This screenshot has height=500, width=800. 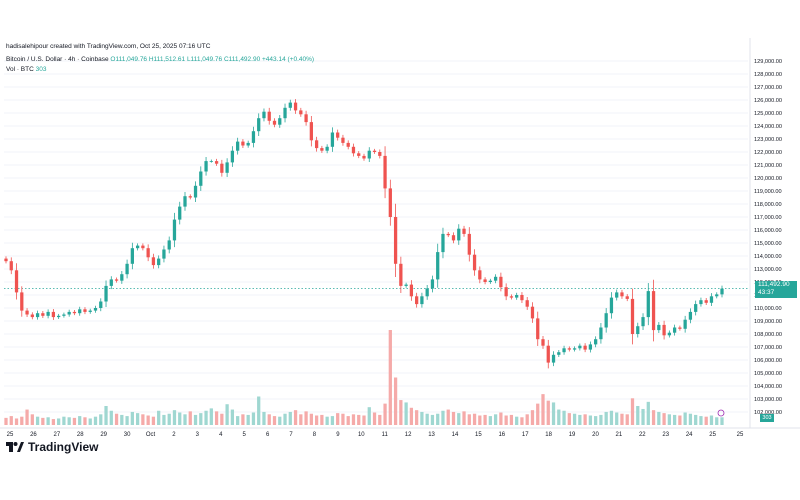 I want to click on x-tick-label: 26, so click(x=33, y=435).